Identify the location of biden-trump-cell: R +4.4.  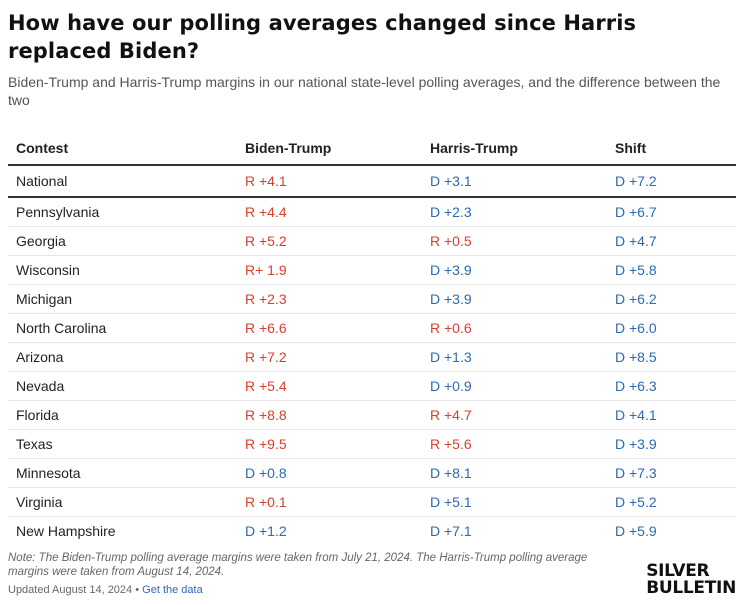
(329, 212).